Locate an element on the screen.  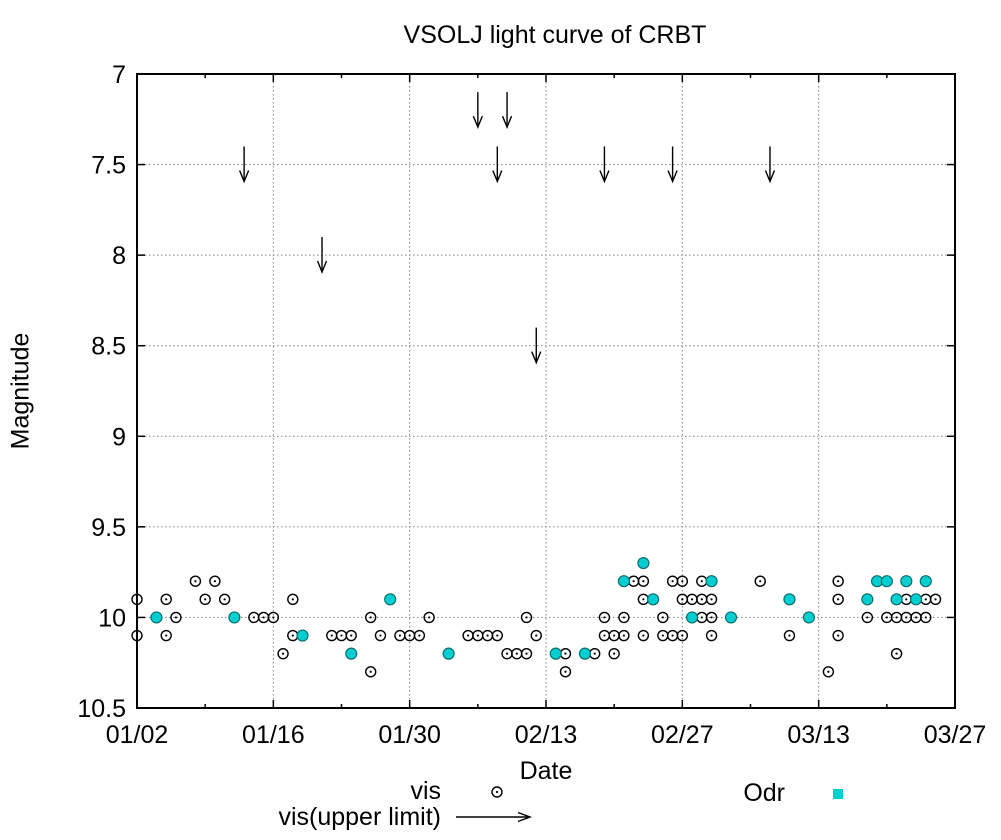
y-tick-label: 8 is located at coordinates (119, 256).